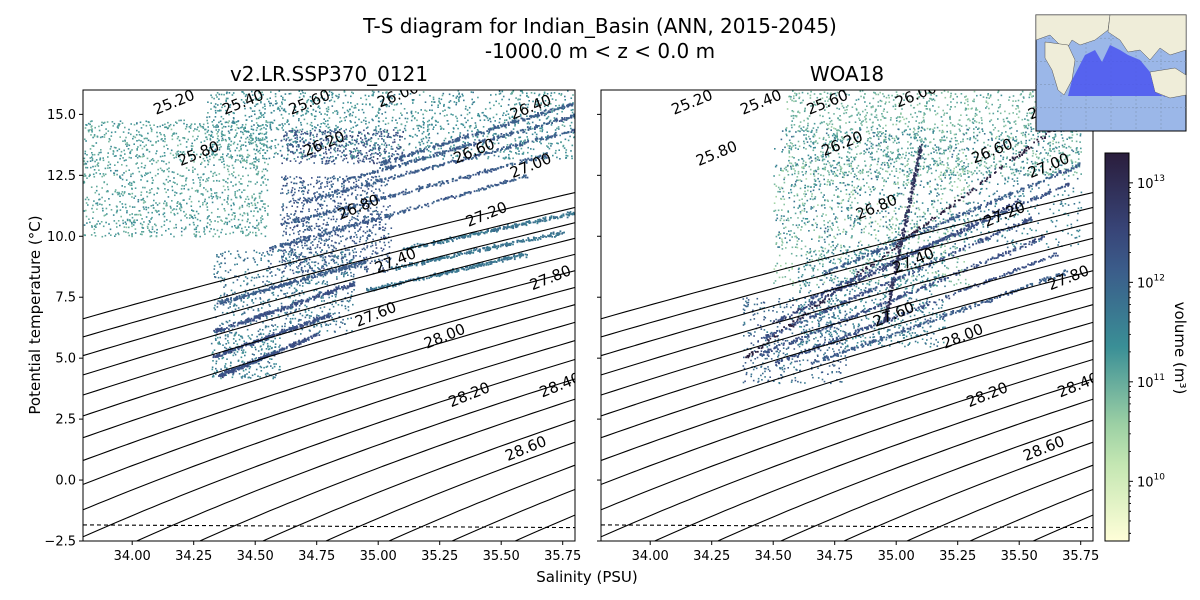 The height and width of the screenshot is (600, 1200). What do you see at coordinates (847, 74) in the screenshot?
I see `panel-title-obs: WOA18` at bounding box center [847, 74].